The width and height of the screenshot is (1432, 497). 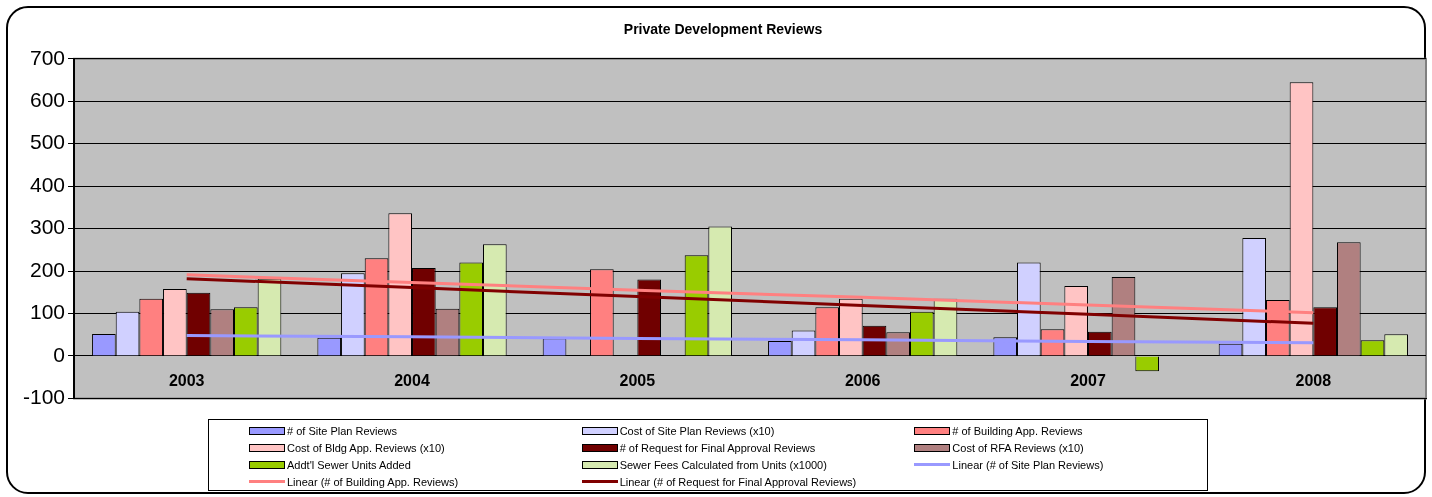 I want to click on legend-label: # of Building App. Reviews, so click(x=1017, y=430).